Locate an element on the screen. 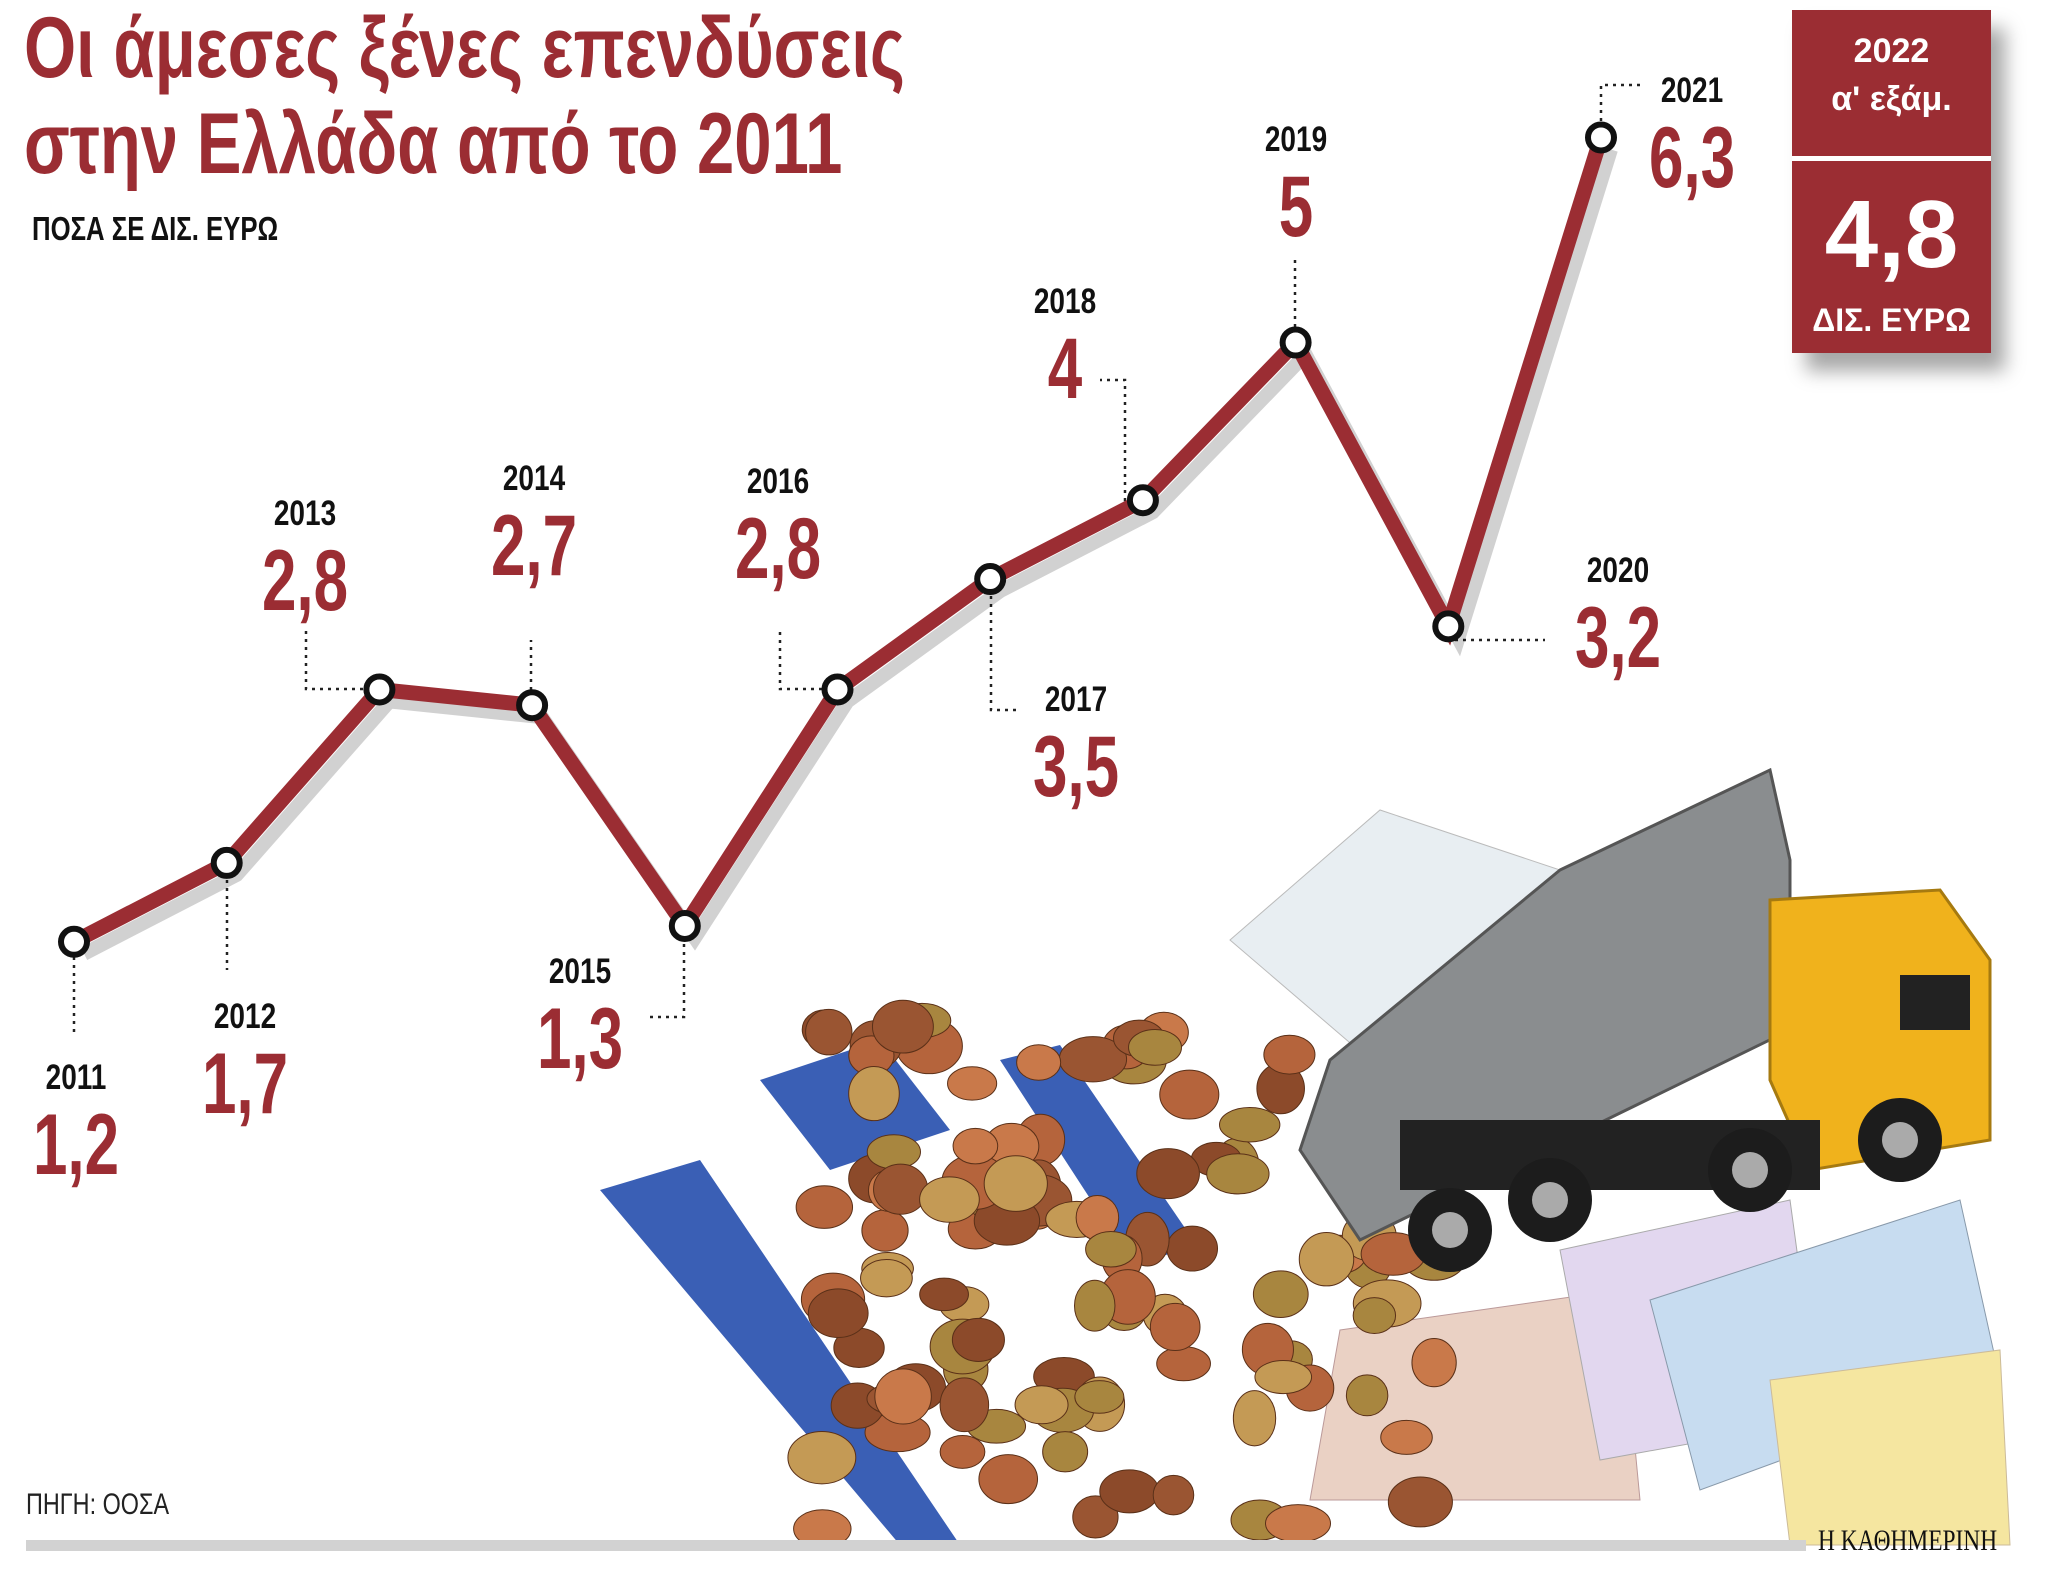 This screenshot has height=1571, width=2047. value-label: 1,2 is located at coordinates (76, 1145).